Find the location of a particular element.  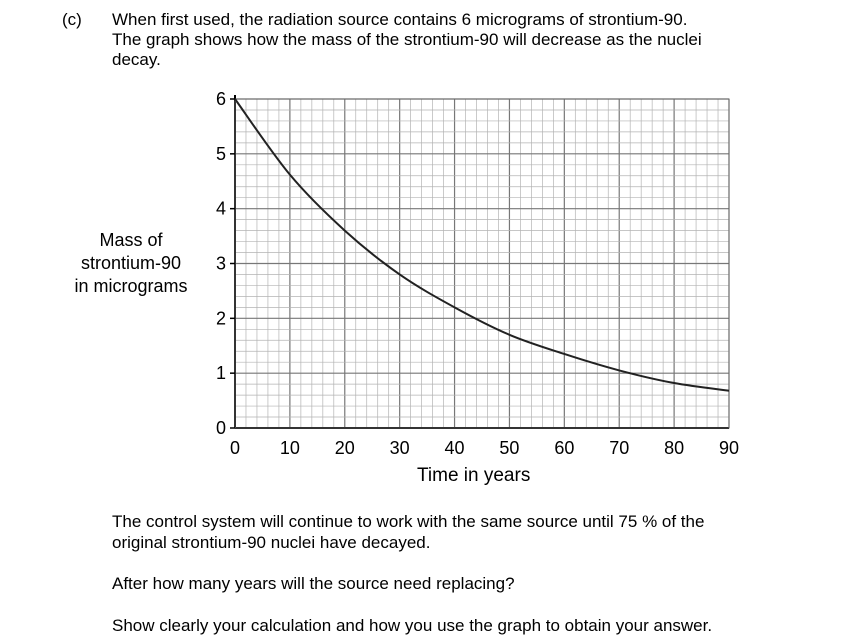

x-tick-label: 50 is located at coordinates (509, 448).